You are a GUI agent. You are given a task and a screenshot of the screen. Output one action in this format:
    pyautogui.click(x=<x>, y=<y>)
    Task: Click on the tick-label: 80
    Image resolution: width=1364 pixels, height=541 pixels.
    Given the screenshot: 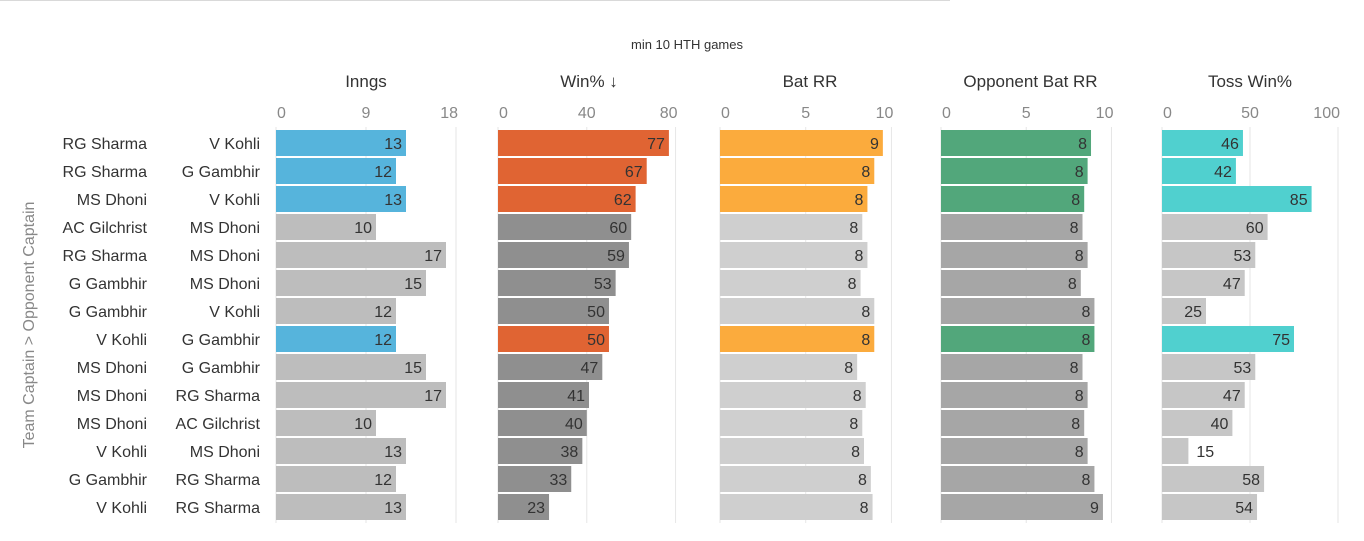 What is the action you would take?
    pyautogui.click(x=669, y=113)
    